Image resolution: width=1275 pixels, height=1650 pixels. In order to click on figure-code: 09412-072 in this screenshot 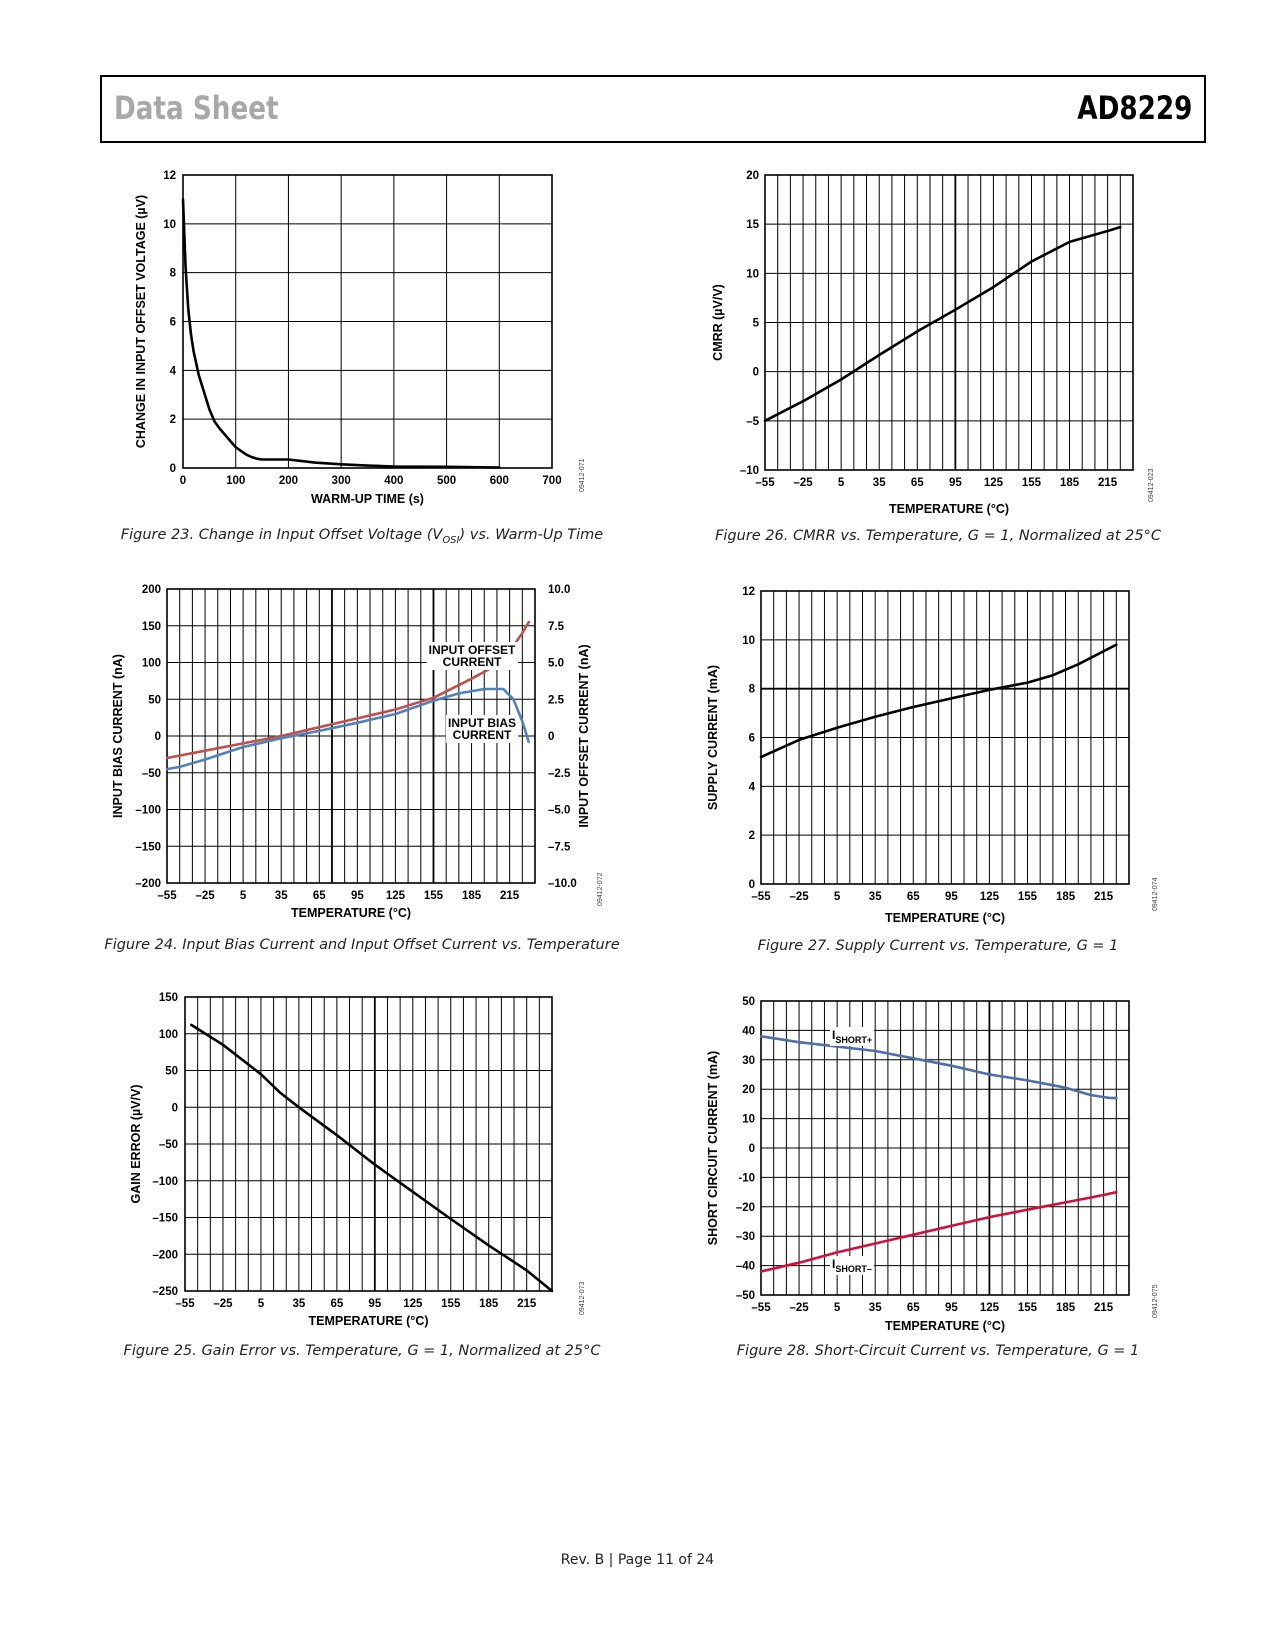, I will do `click(600, 889)`.